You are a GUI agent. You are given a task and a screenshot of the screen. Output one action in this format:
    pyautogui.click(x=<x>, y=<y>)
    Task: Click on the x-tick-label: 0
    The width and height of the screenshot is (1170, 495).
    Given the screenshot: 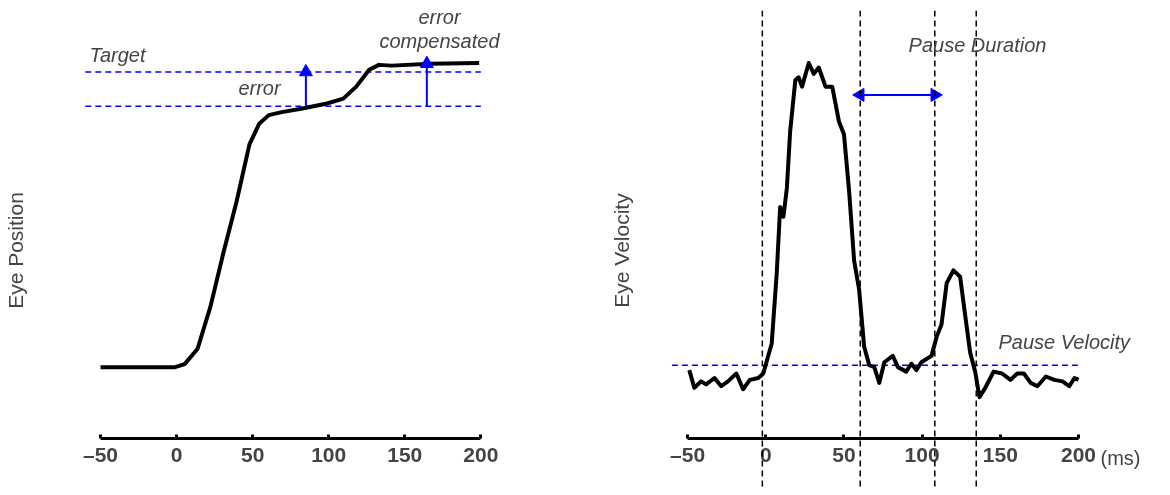 What is the action you would take?
    pyautogui.click(x=176, y=454)
    